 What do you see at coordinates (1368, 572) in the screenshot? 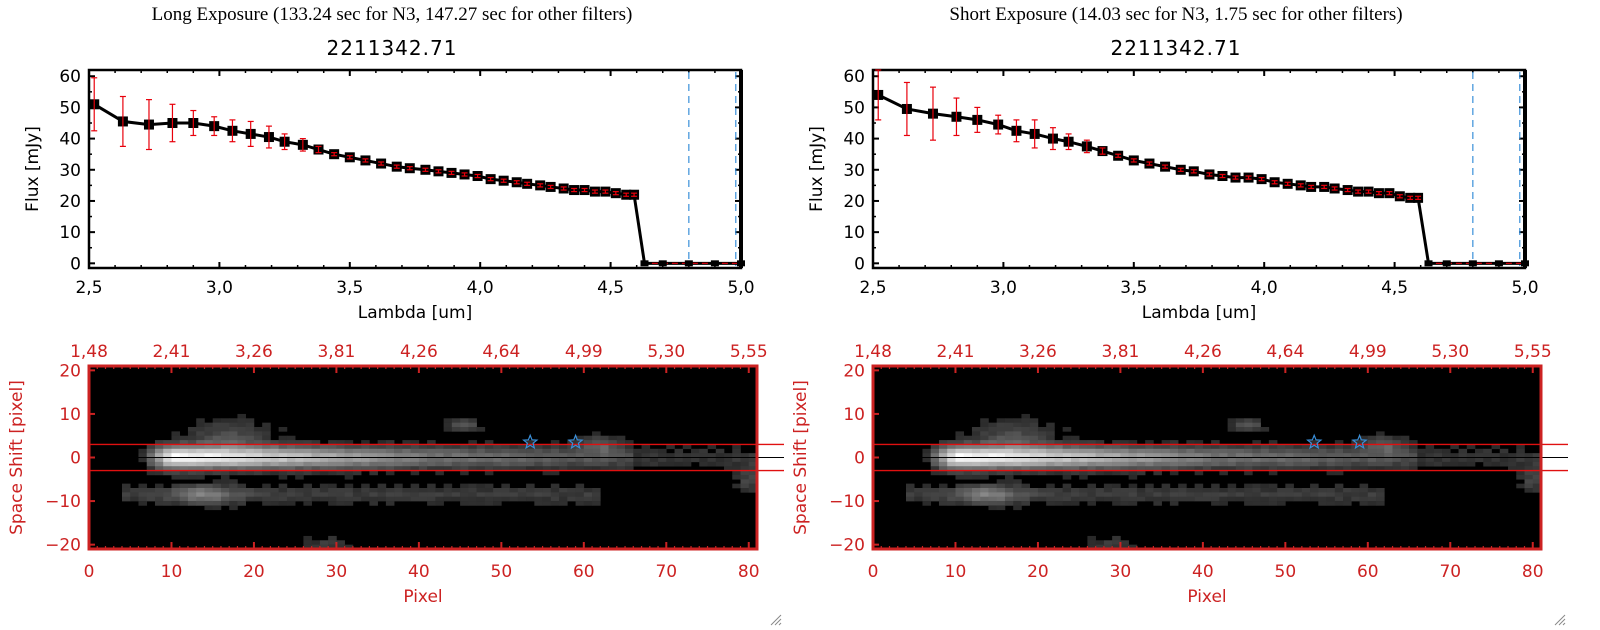
I see `x-tick-label: 60` at bounding box center [1368, 572].